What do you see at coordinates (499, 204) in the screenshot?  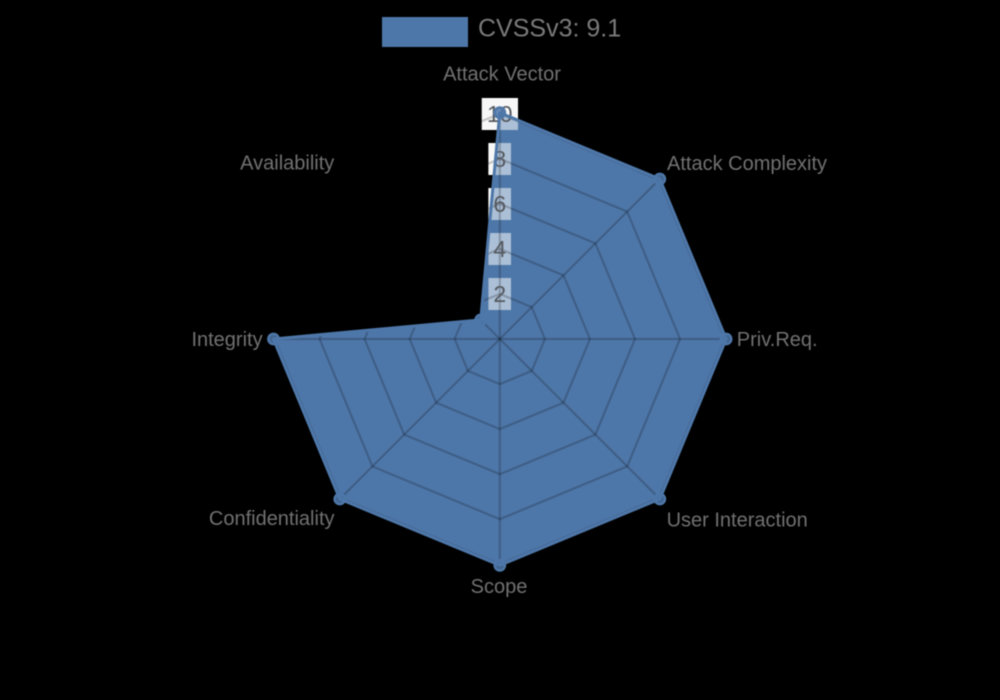 I see `svg-text: 6` at bounding box center [499, 204].